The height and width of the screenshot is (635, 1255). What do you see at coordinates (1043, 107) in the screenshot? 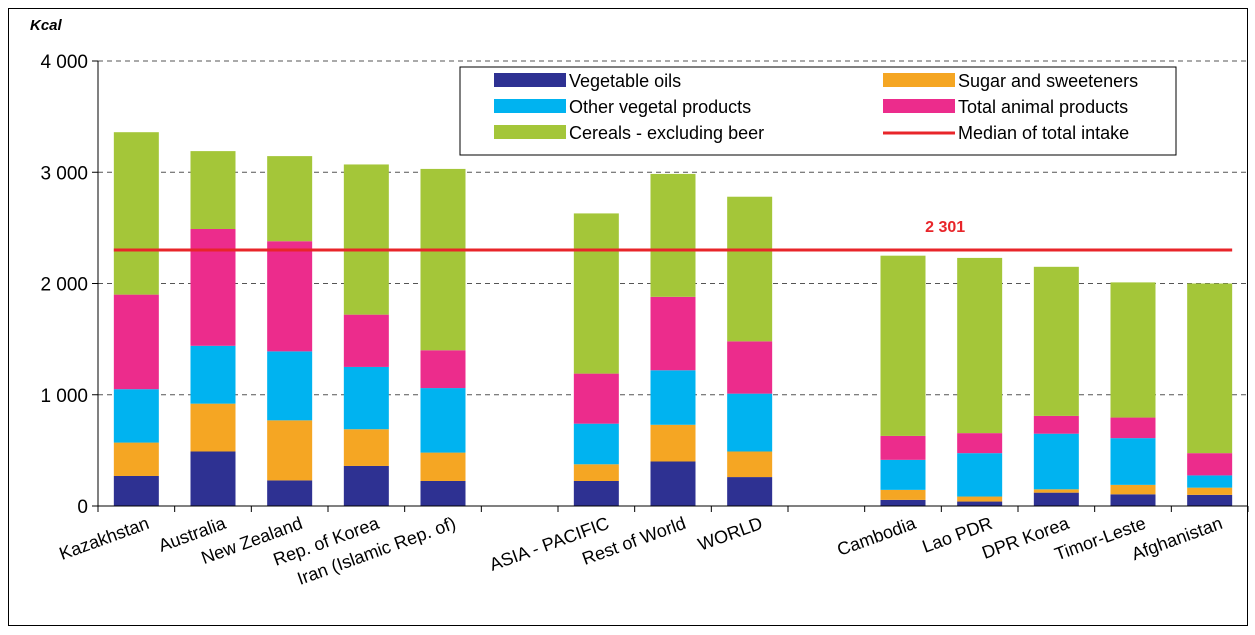
I see `legend-label: Total animal products` at bounding box center [1043, 107].